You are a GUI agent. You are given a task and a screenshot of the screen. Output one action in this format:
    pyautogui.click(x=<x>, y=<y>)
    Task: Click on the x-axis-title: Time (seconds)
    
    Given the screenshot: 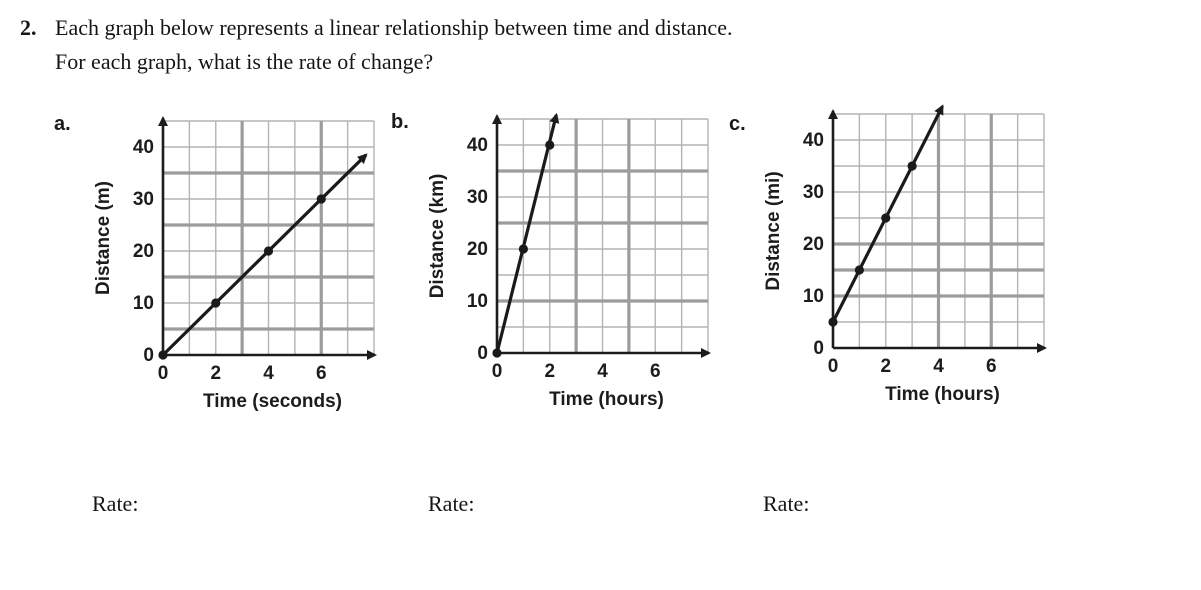 What is the action you would take?
    pyautogui.click(x=272, y=401)
    